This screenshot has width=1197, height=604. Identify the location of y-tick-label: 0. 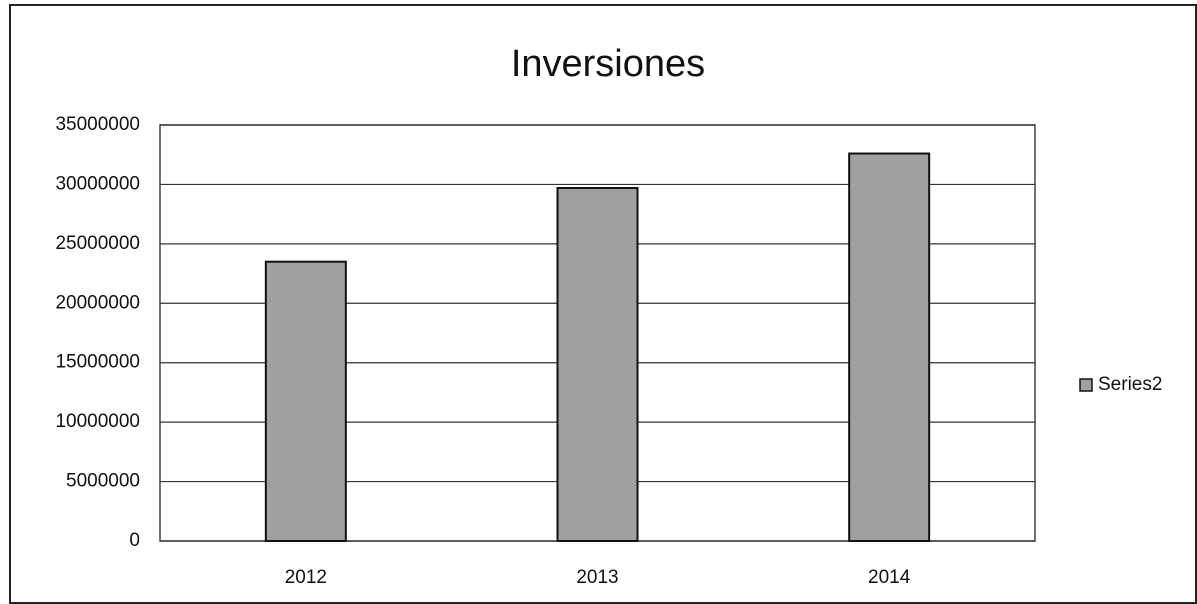
(134, 540).